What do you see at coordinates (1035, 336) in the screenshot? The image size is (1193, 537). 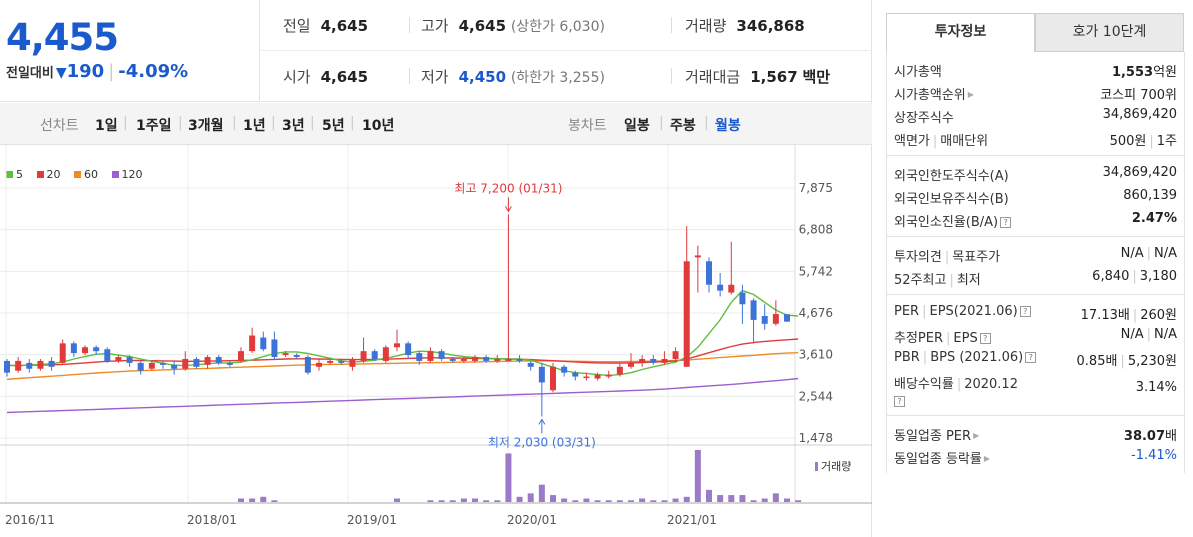 I see `est-per-row: 추정PER | EPS? N/A | N/A` at bounding box center [1035, 336].